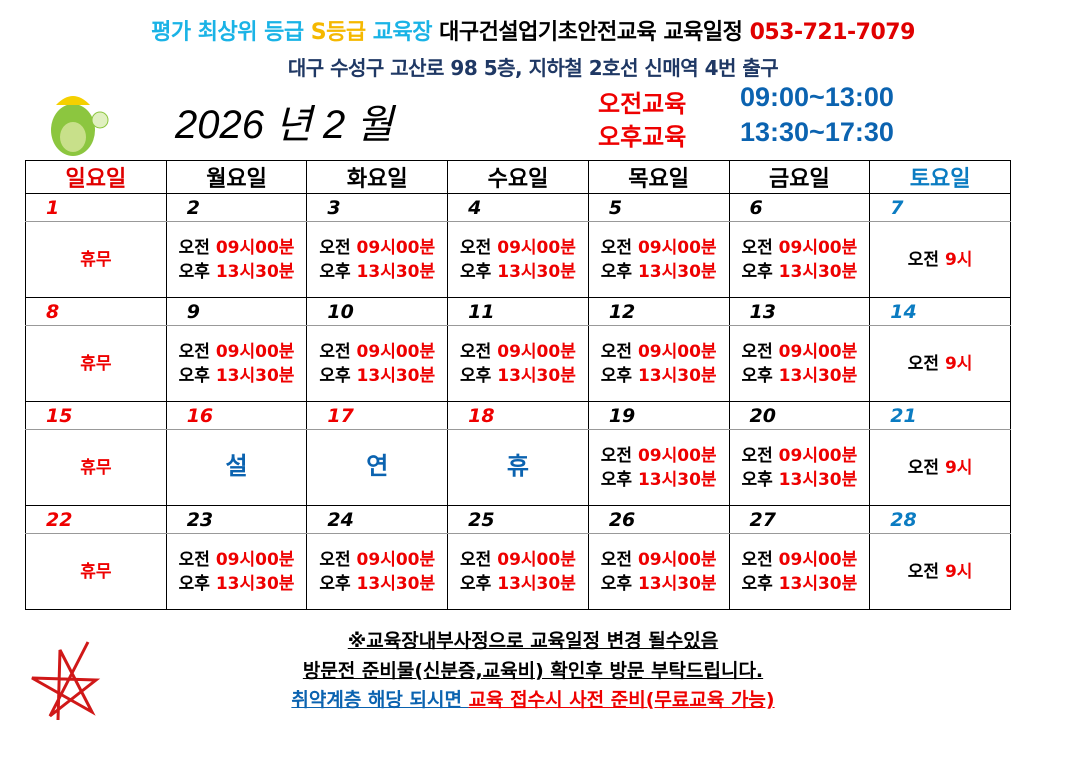  What do you see at coordinates (658, 311) in the screenshot?
I see `date-number: 12` at bounding box center [658, 311].